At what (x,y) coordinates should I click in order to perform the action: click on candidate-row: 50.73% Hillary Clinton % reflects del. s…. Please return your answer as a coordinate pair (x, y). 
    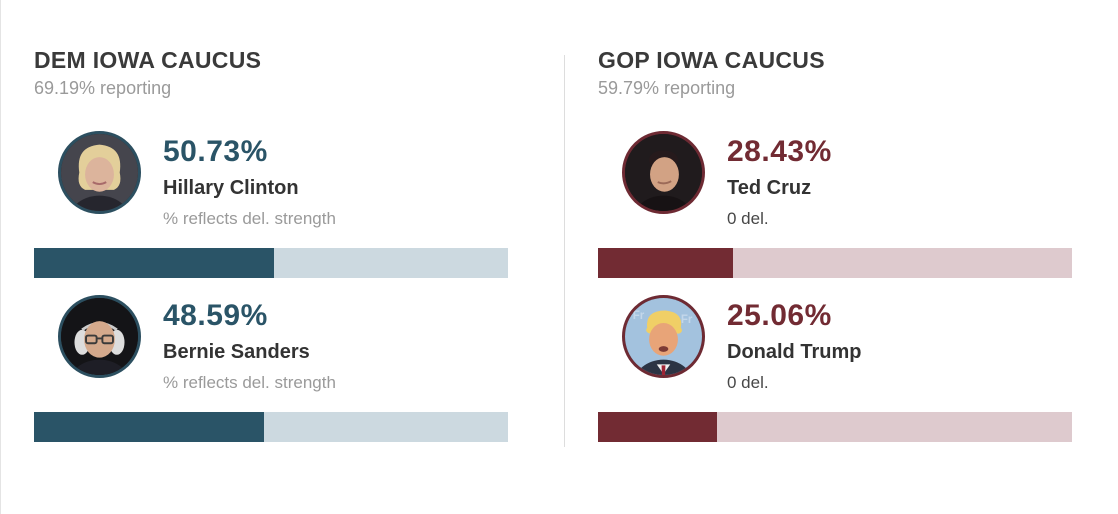
    Looking at the image, I should click on (271, 179).